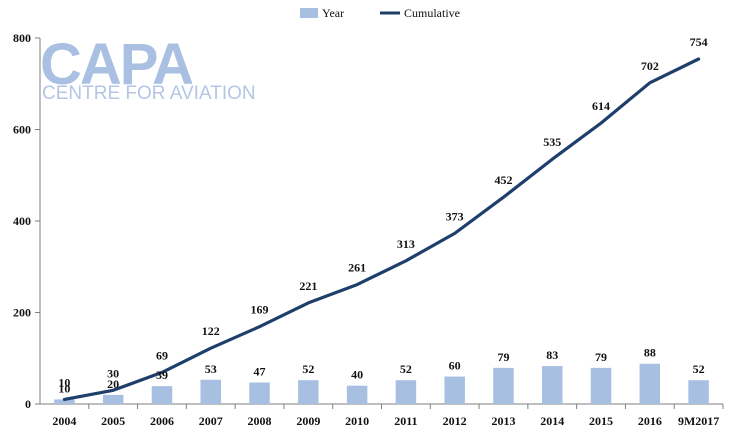 The width and height of the screenshot is (733, 433). What do you see at coordinates (28, 404) in the screenshot?
I see `y-tick-label: 0` at bounding box center [28, 404].